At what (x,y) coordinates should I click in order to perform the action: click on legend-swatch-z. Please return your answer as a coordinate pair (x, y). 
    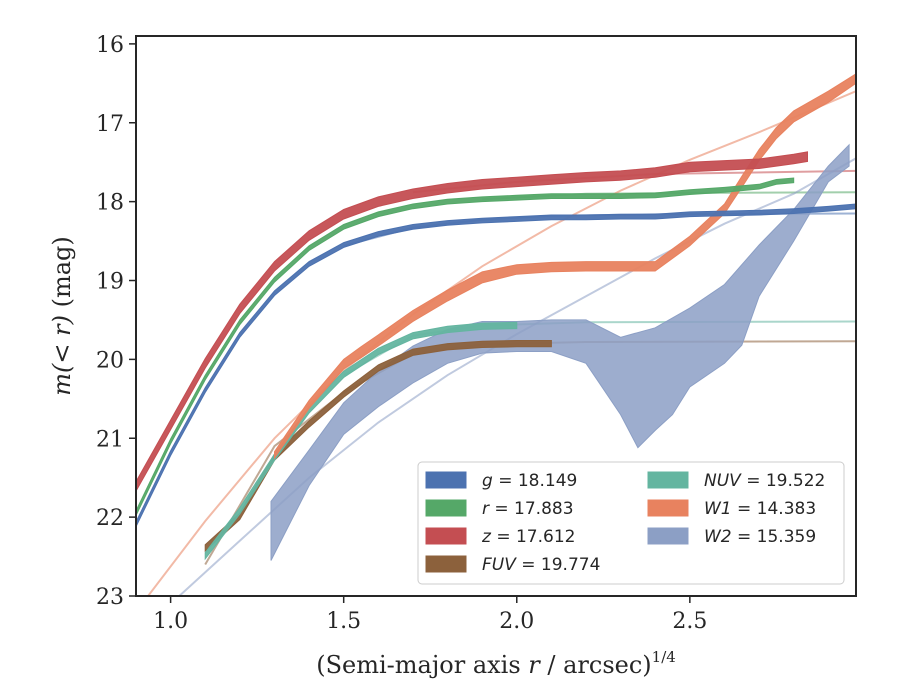
    Looking at the image, I should click on (446, 536).